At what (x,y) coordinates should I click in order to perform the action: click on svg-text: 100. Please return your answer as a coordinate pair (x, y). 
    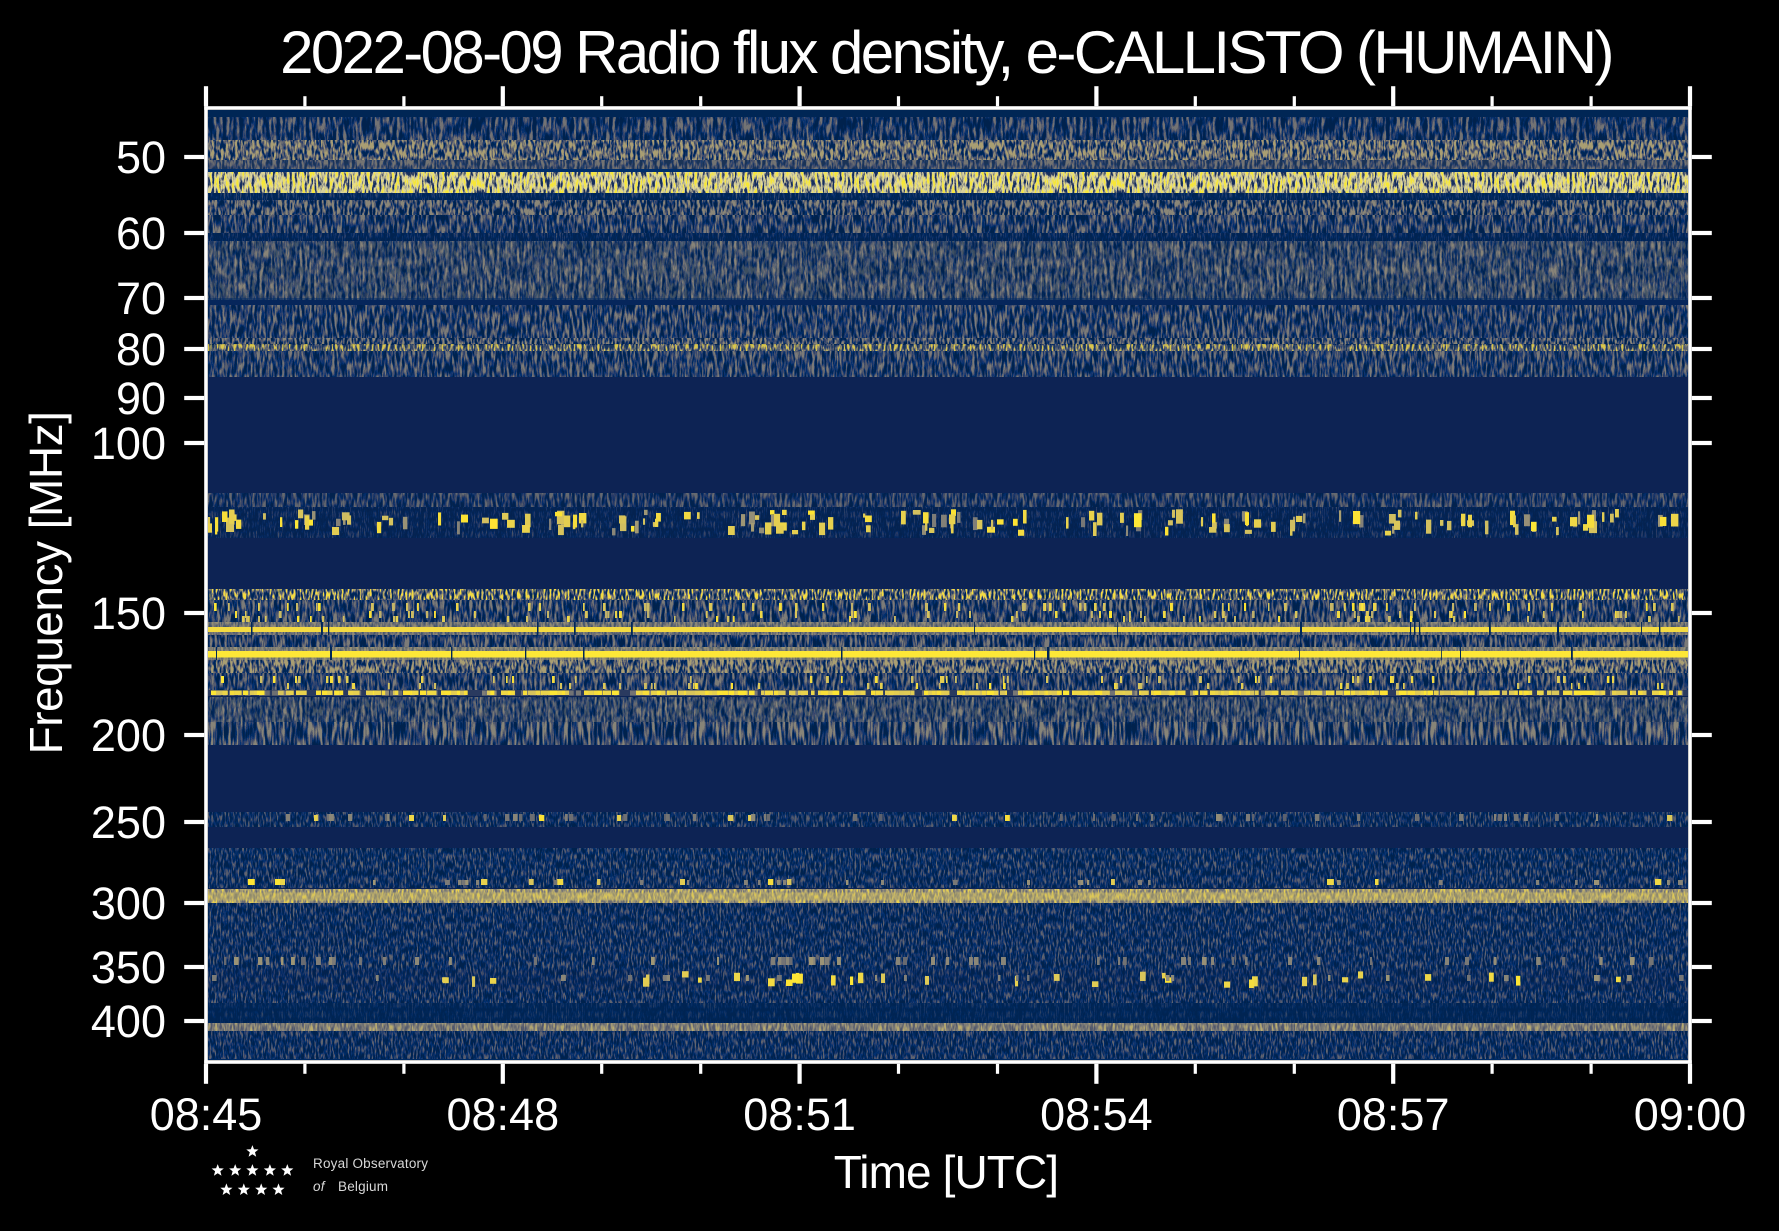
    Looking at the image, I should click on (128, 443).